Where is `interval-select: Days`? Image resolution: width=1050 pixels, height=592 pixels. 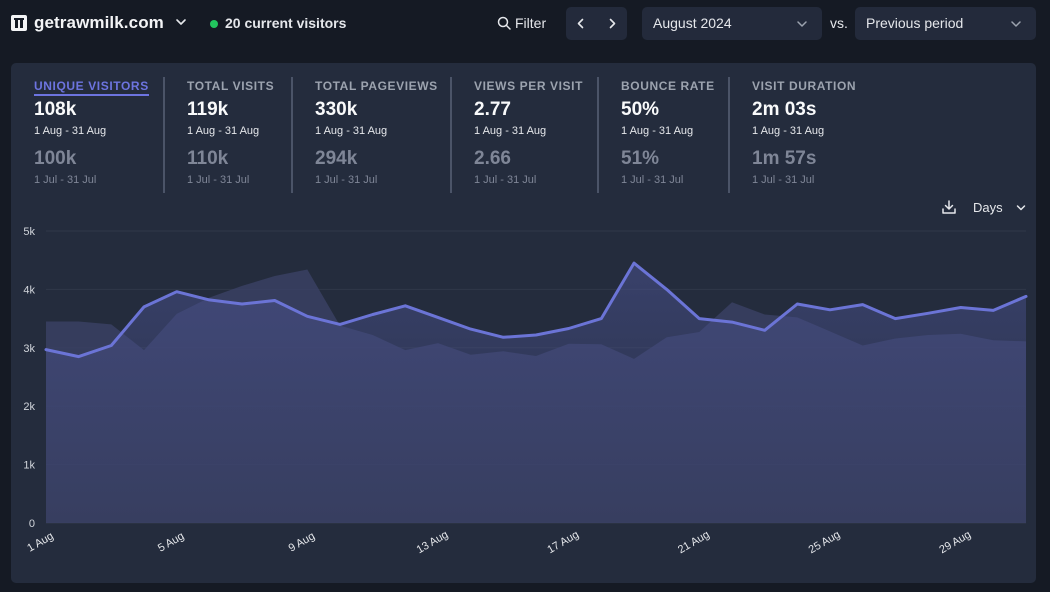 interval-select: Days is located at coordinates (997, 208).